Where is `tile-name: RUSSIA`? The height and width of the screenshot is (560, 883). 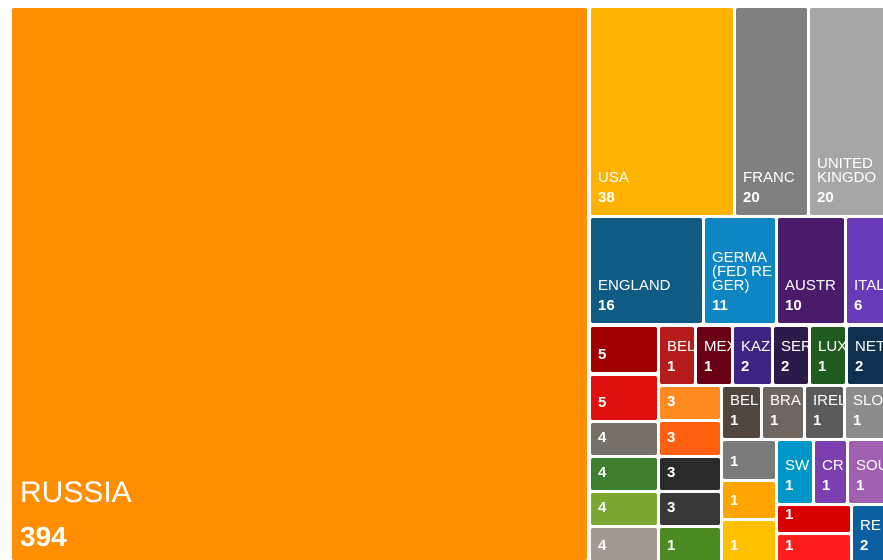
tile-name: RUSSIA is located at coordinates (76, 492).